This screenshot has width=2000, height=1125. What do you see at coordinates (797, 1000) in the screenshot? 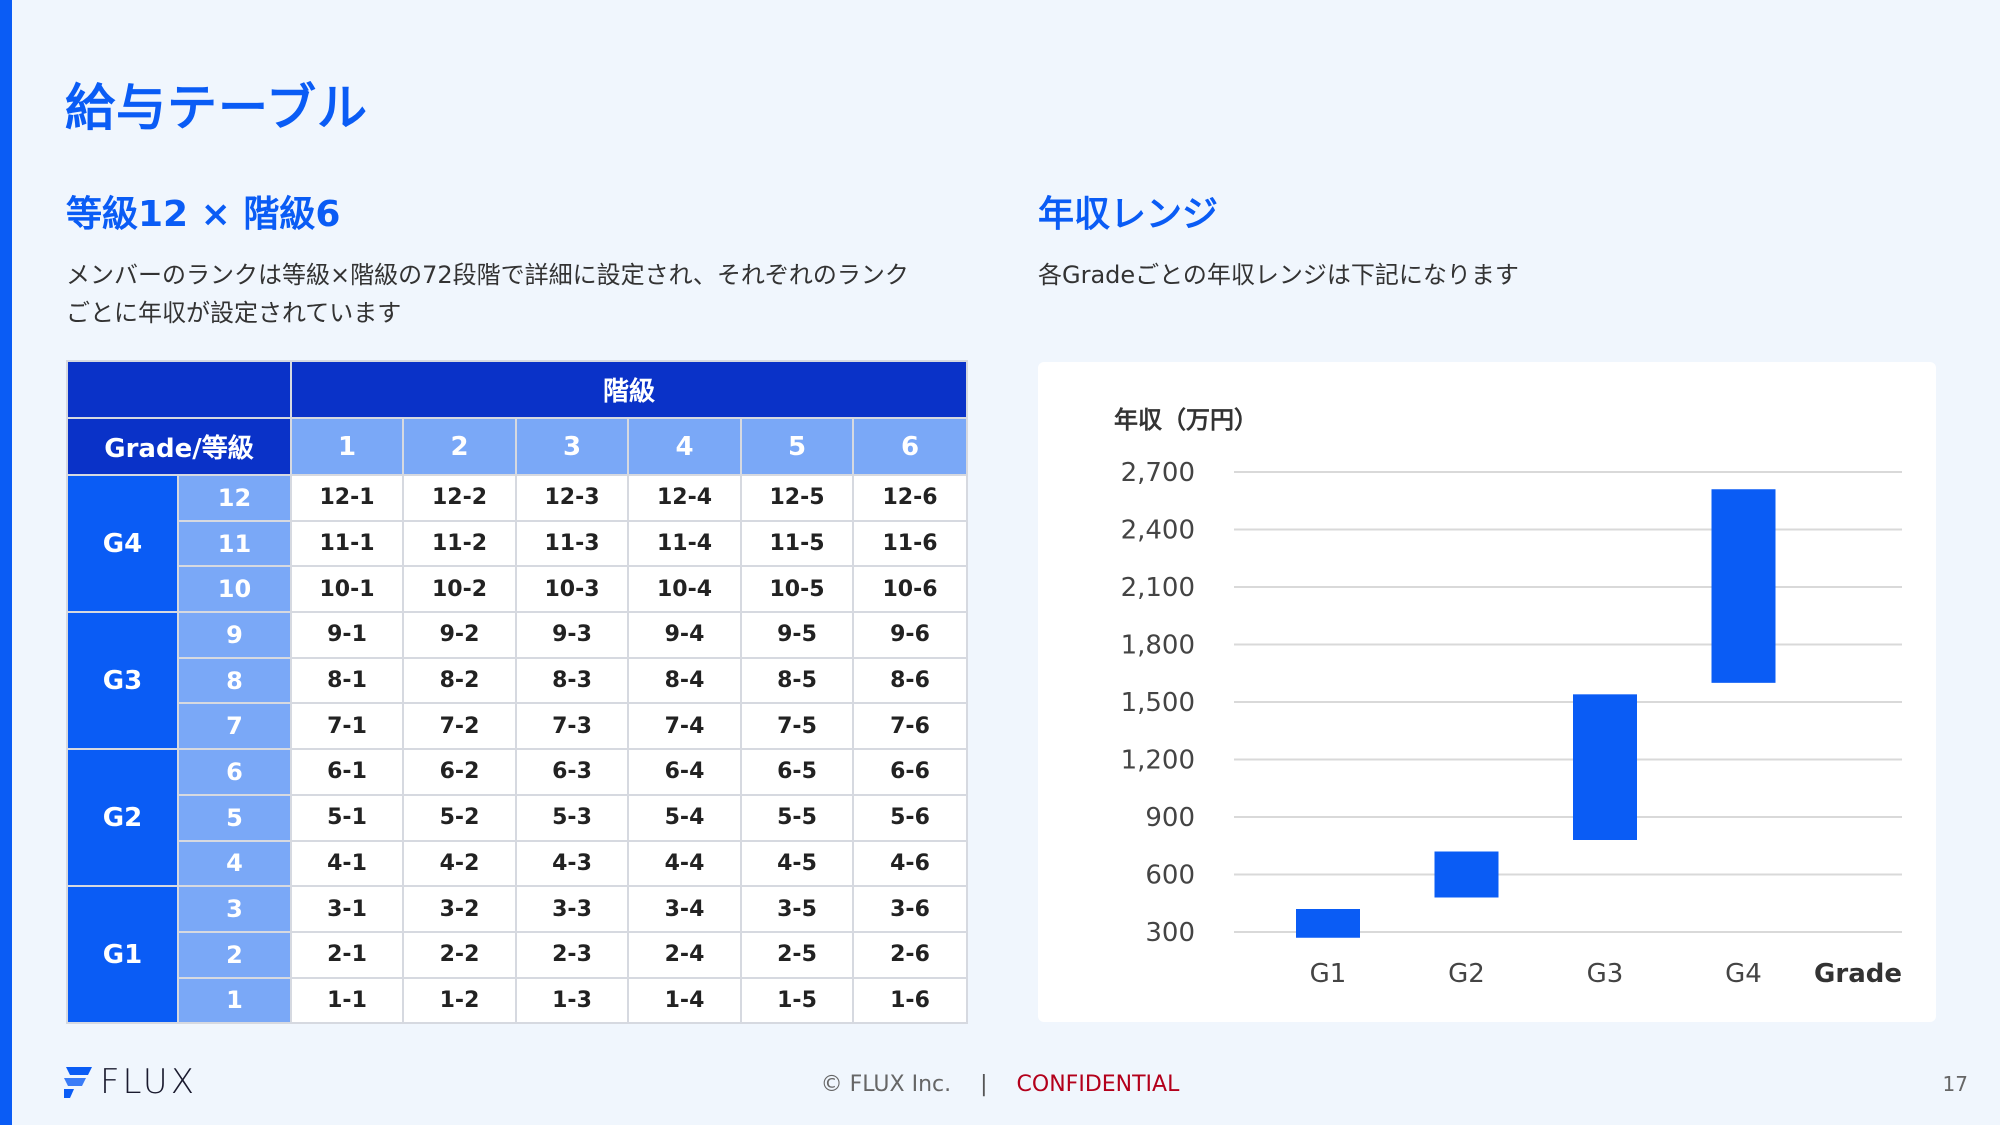
I see `table-cell: 1-5` at bounding box center [797, 1000].